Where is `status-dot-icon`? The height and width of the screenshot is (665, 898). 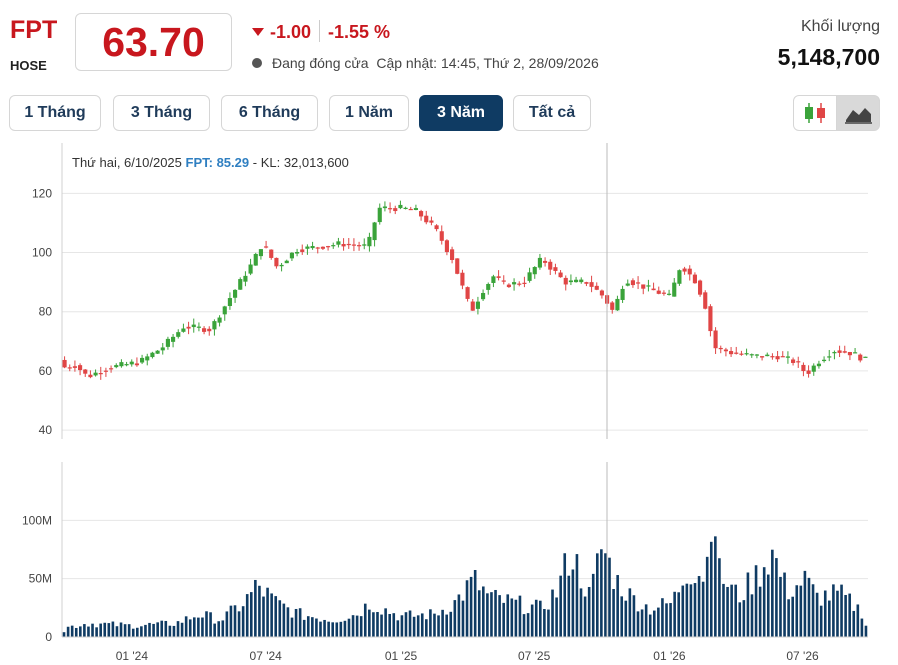 status-dot-icon is located at coordinates (257, 63).